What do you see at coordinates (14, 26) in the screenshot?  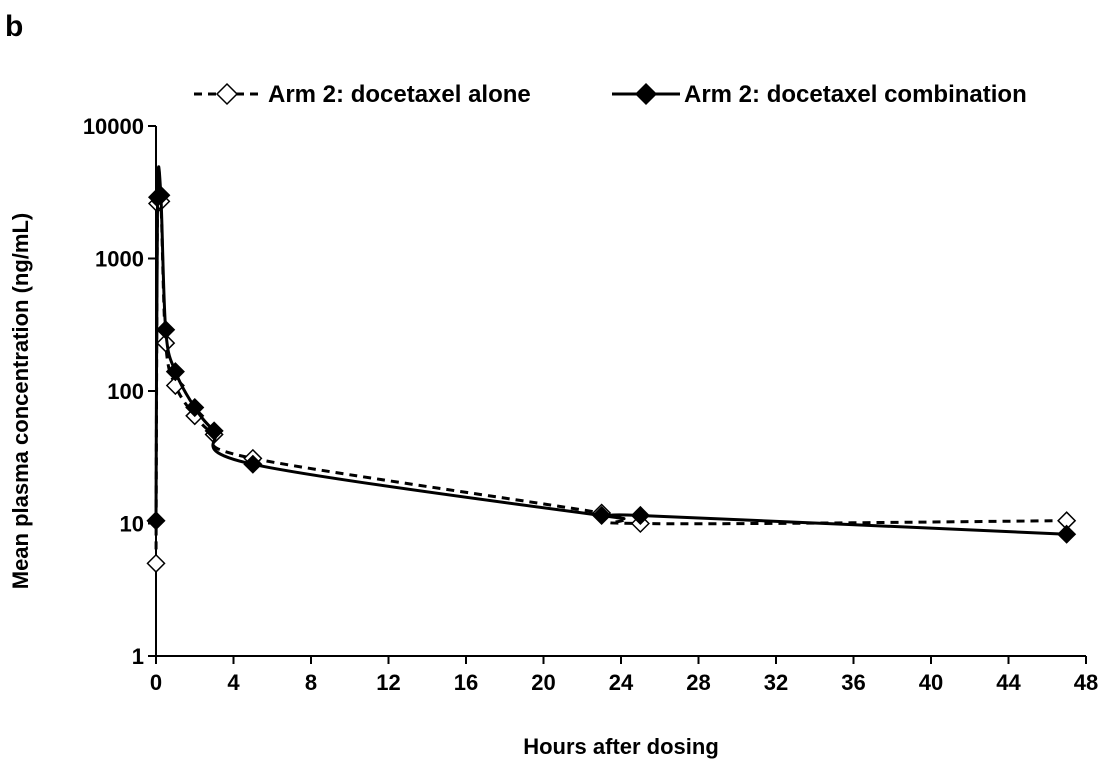 I see `panel-label: b` at bounding box center [14, 26].